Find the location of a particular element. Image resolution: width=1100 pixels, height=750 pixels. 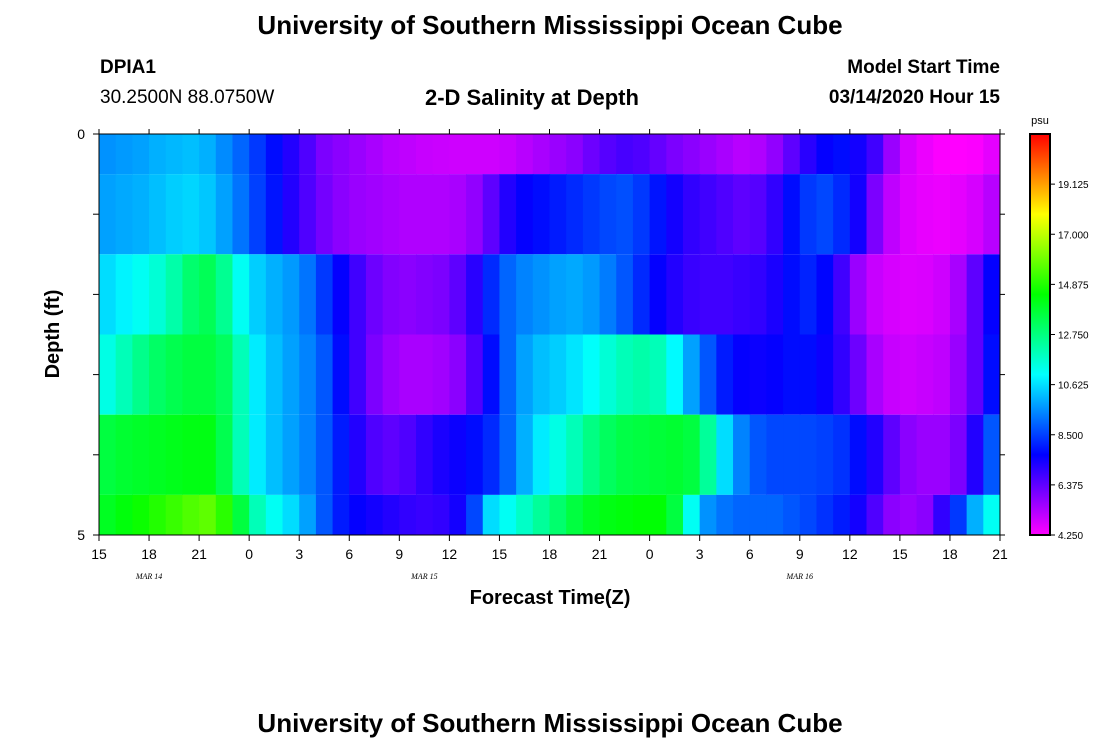

x-tick-label: 0 is located at coordinates (650, 554).